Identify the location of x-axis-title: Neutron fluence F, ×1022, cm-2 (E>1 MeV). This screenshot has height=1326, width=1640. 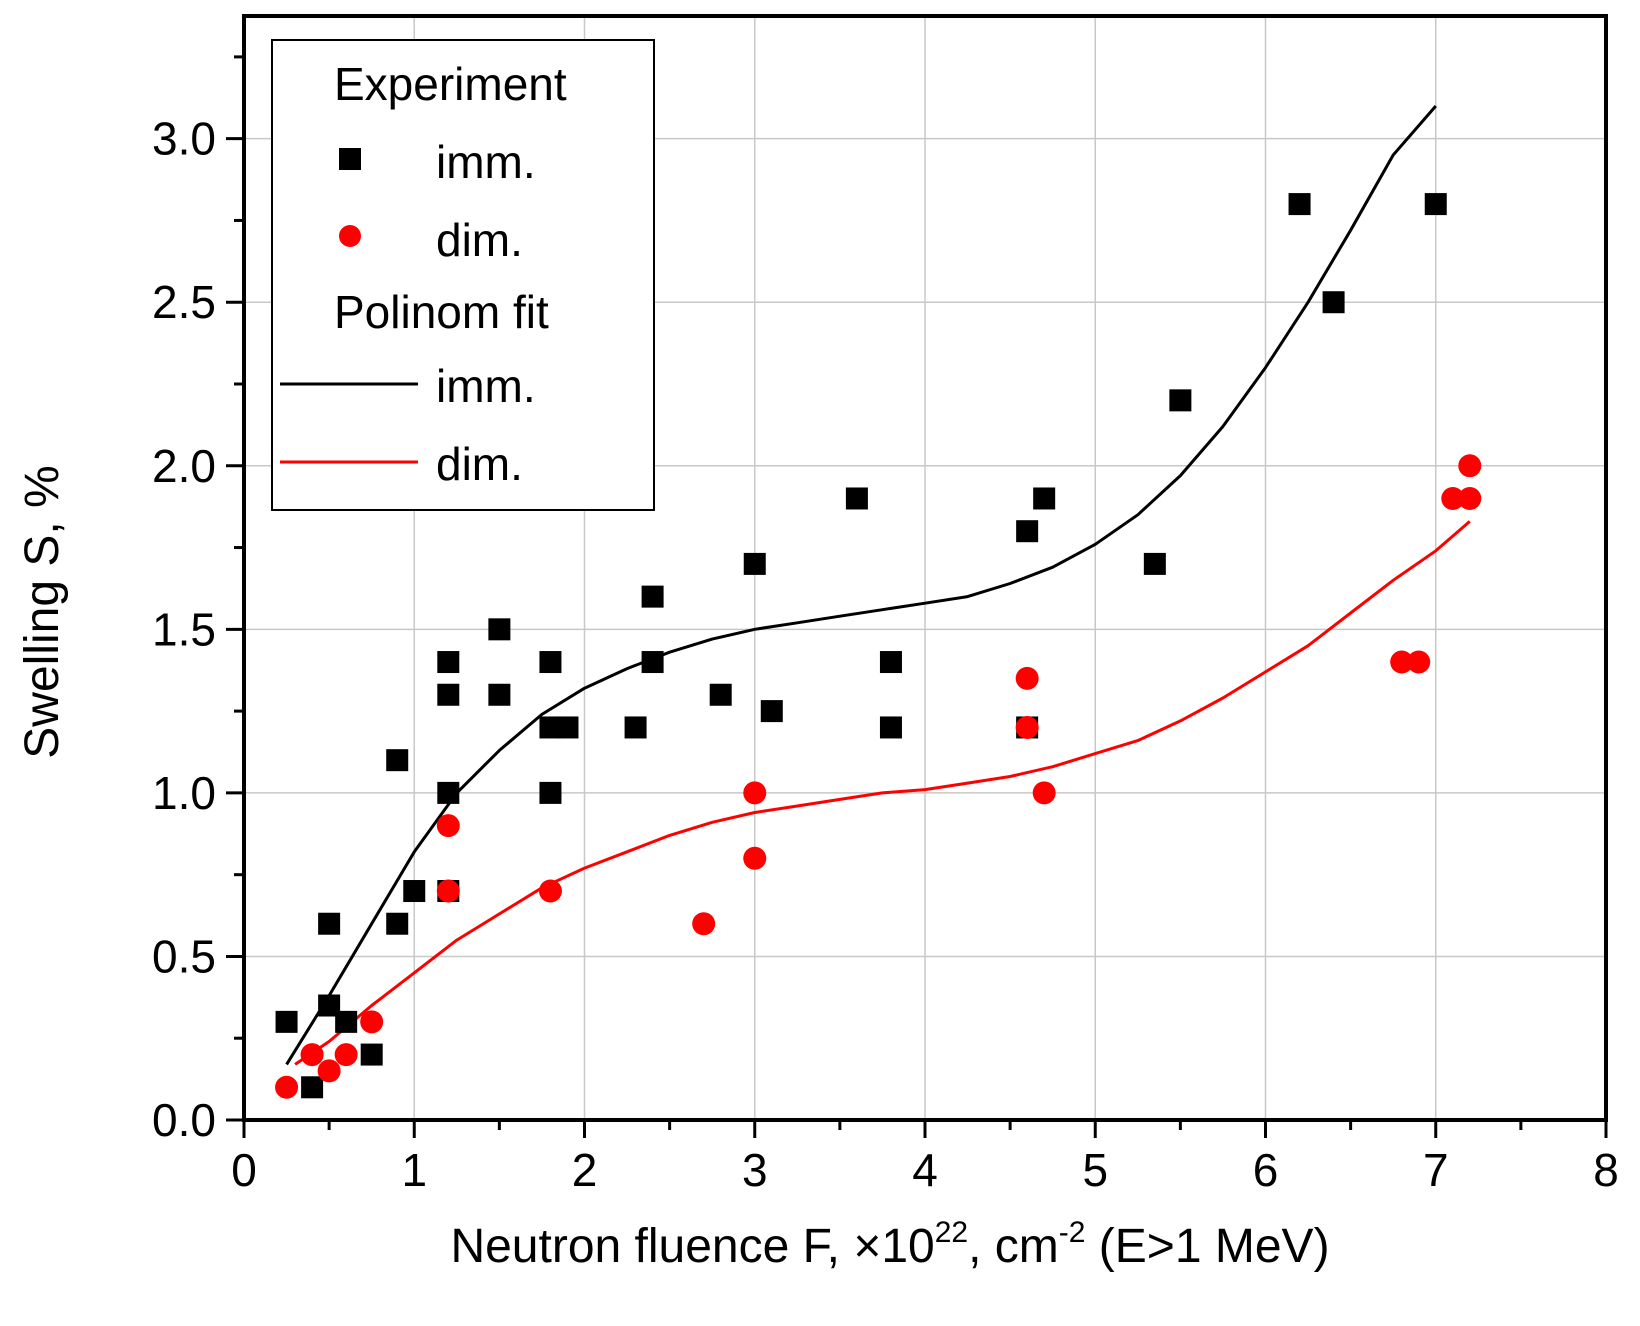
(889, 1244).